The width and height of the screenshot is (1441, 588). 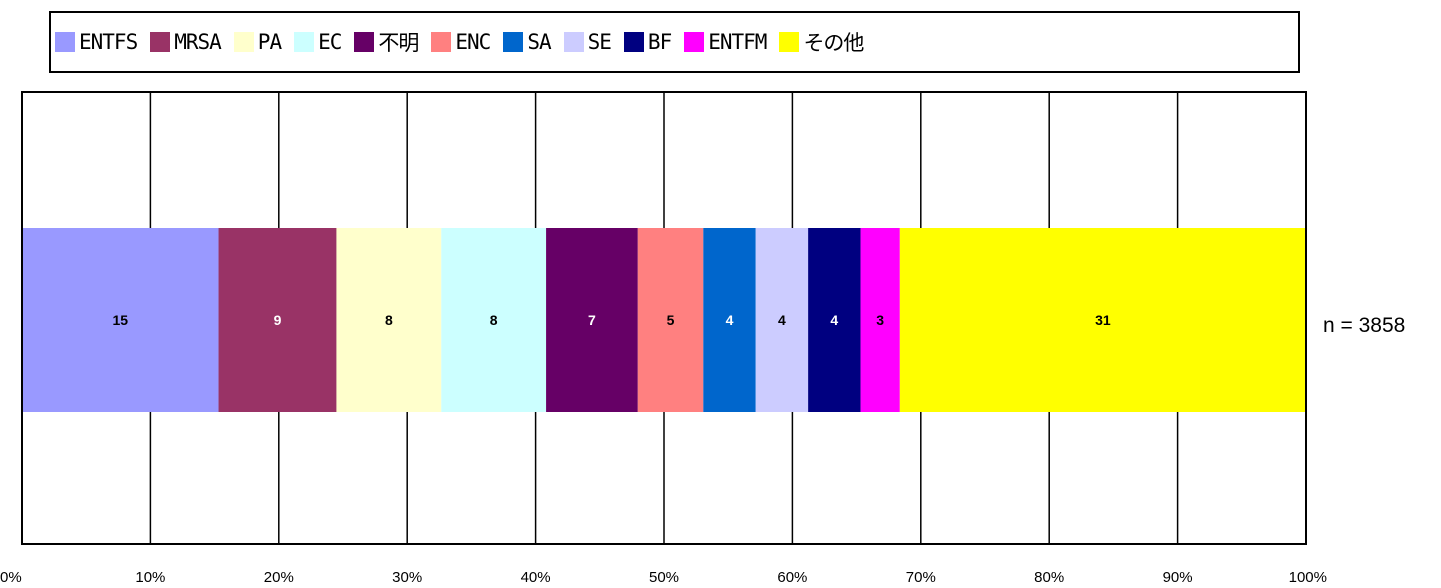 I want to click on legend-label: SE, so click(x=599, y=42).